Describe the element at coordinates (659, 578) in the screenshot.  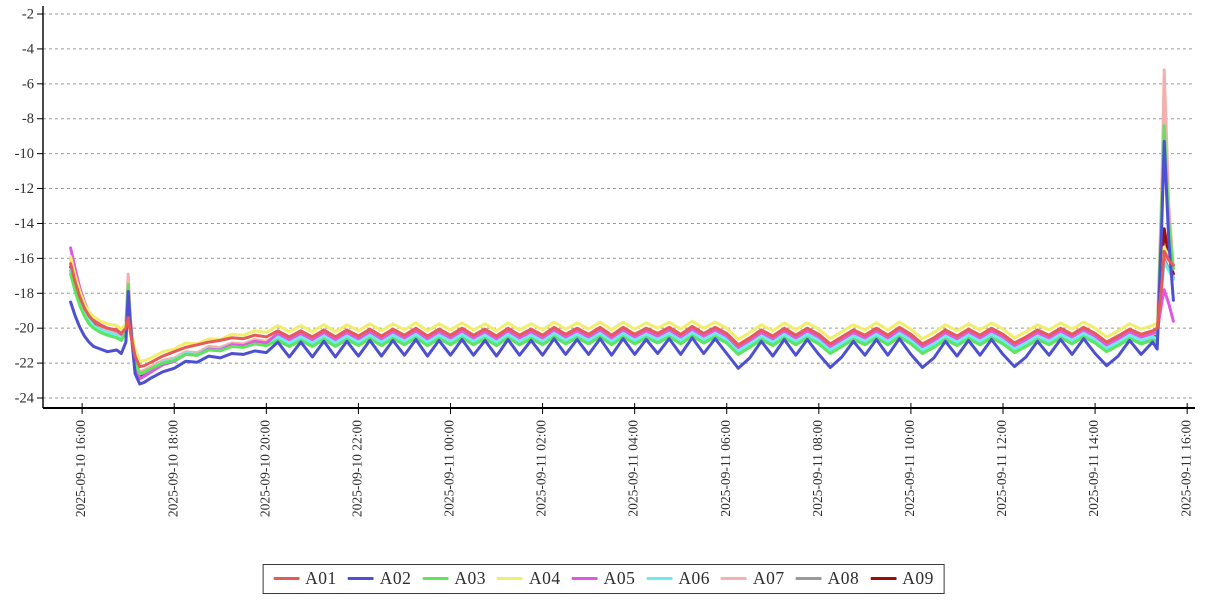
I see `legend-swatch-a06` at that location.